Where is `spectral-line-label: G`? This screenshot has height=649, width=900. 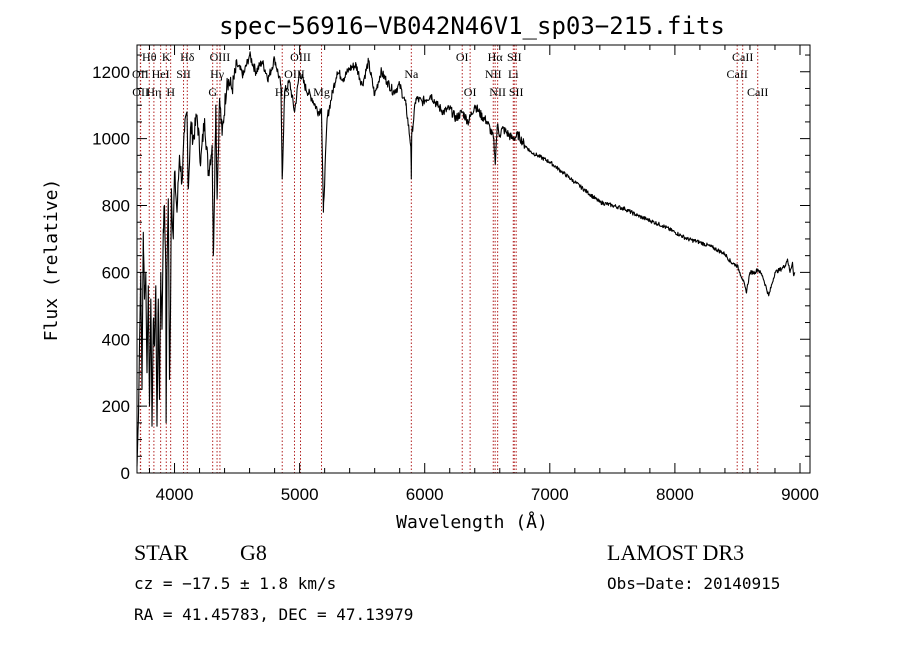
spectral-line-label: G is located at coordinates (212, 92).